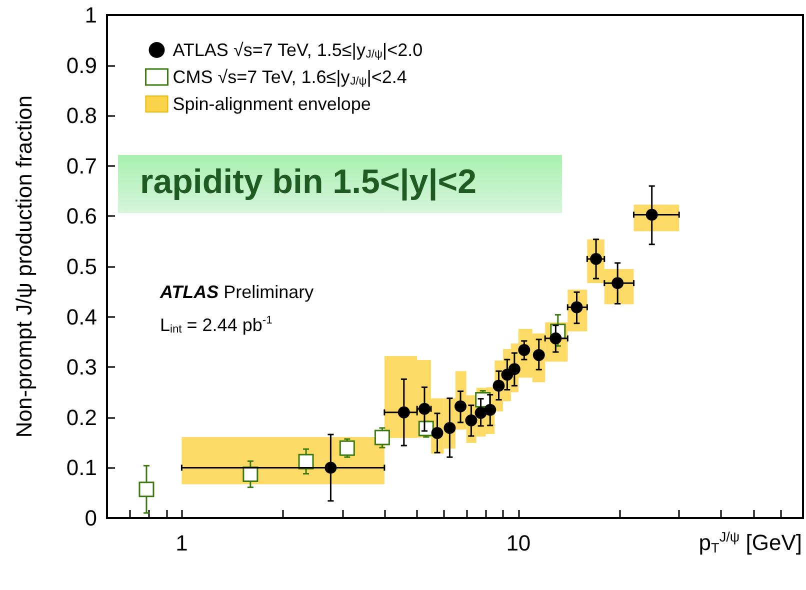  What do you see at coordinates (81, 317) in the screenshot?
I see `y-tick-label: 0.4` at bounding box center [81, 317].